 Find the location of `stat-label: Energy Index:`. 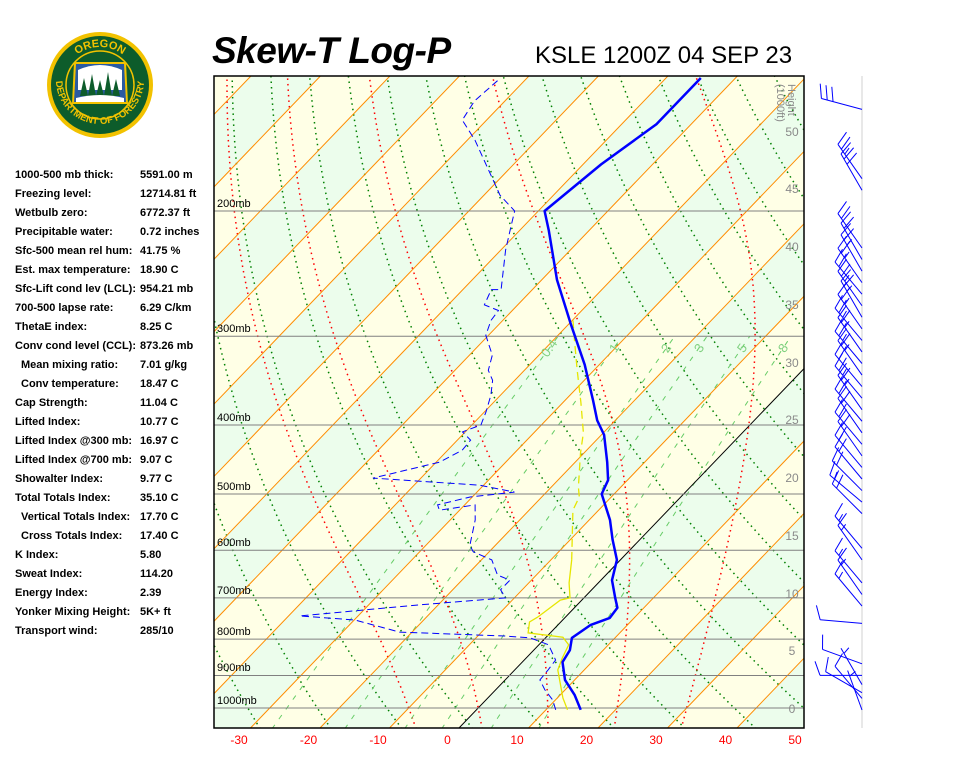

stat-label: Energy Index: is located at coordinates (51, 593).